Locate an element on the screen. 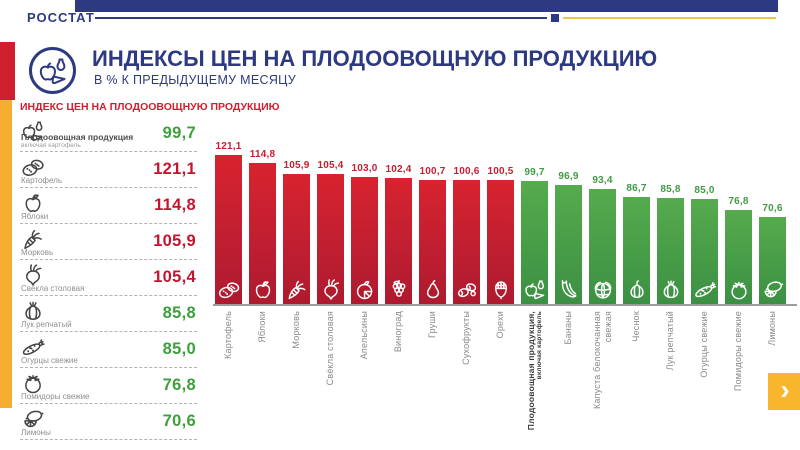  chart-axis-line is located at coordinates (505, 305).